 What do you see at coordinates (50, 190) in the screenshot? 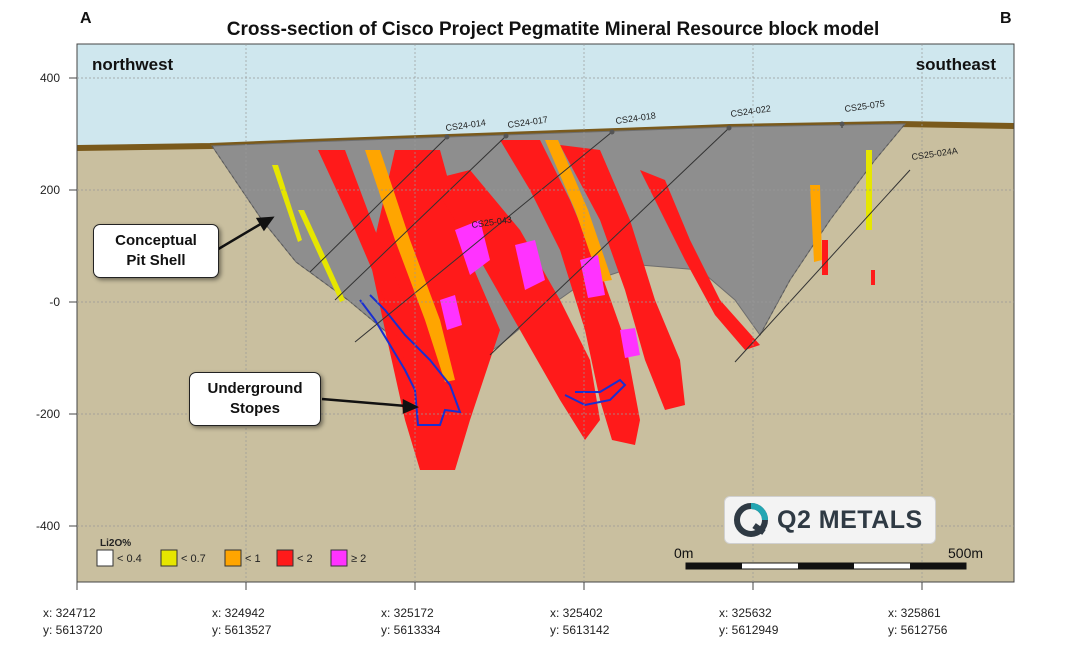
I see `elevation-tick-label: 200` at bounding box center [50, 190].